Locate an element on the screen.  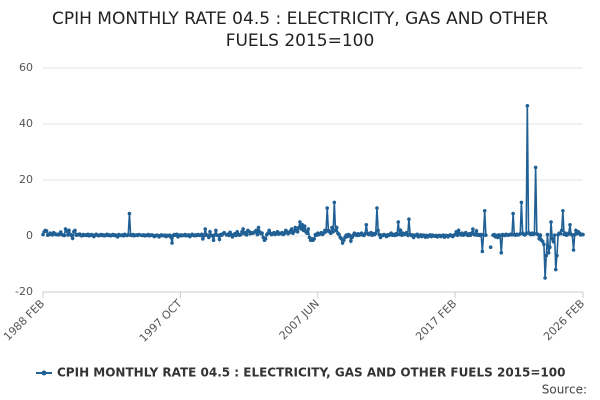
y-tick-label: 60 is located at coordinates (26, 67).